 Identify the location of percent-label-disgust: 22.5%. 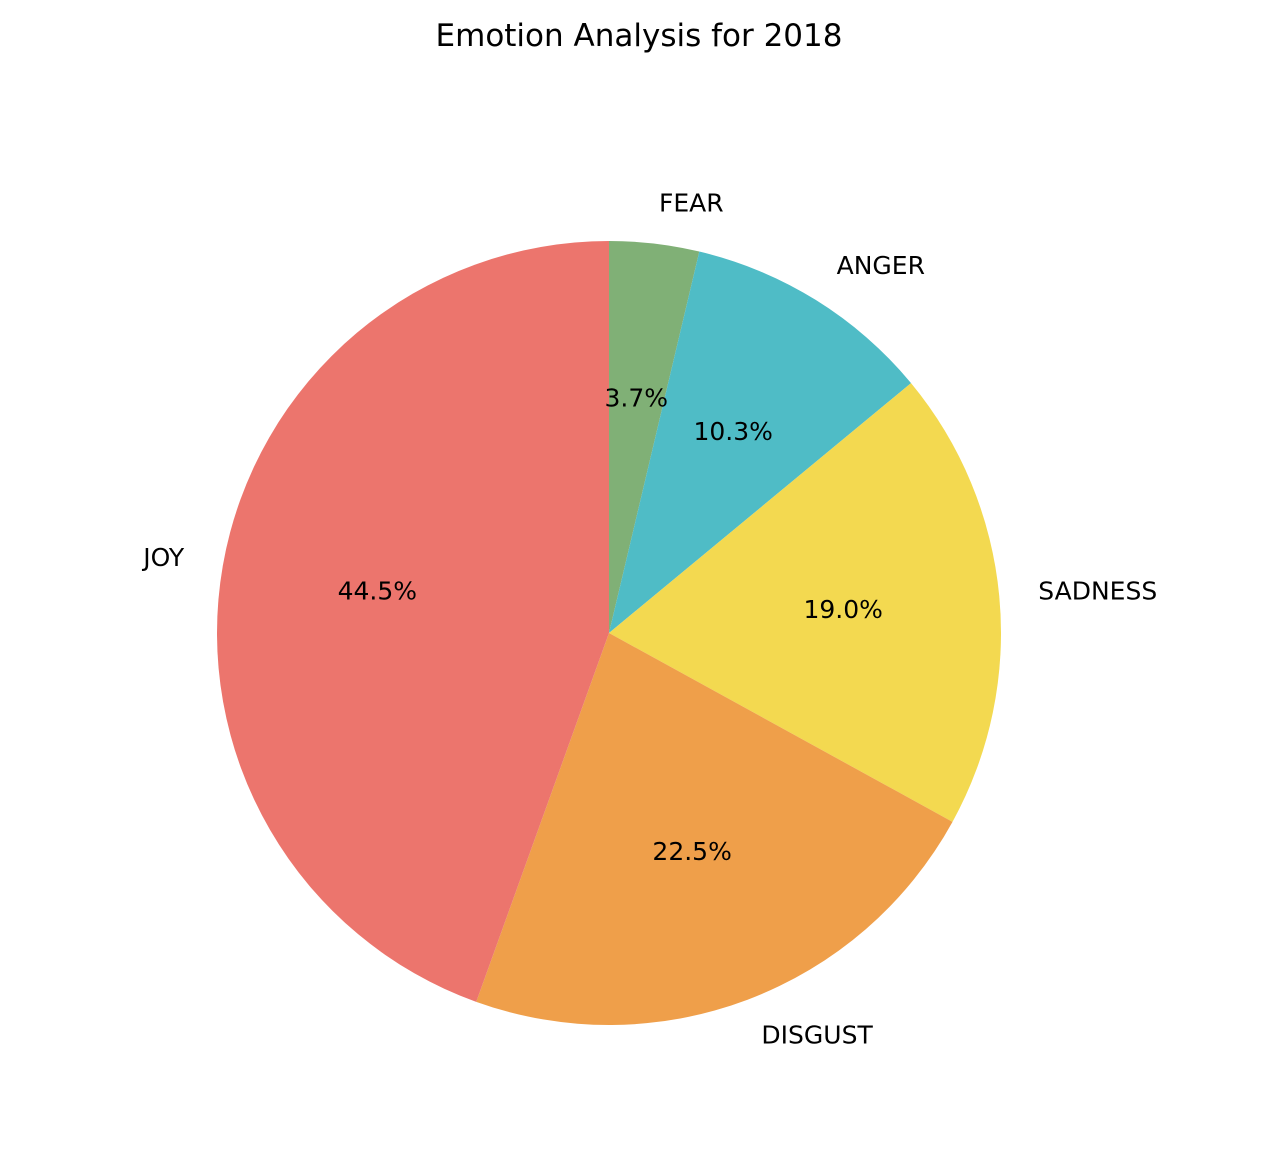
(691, 851).